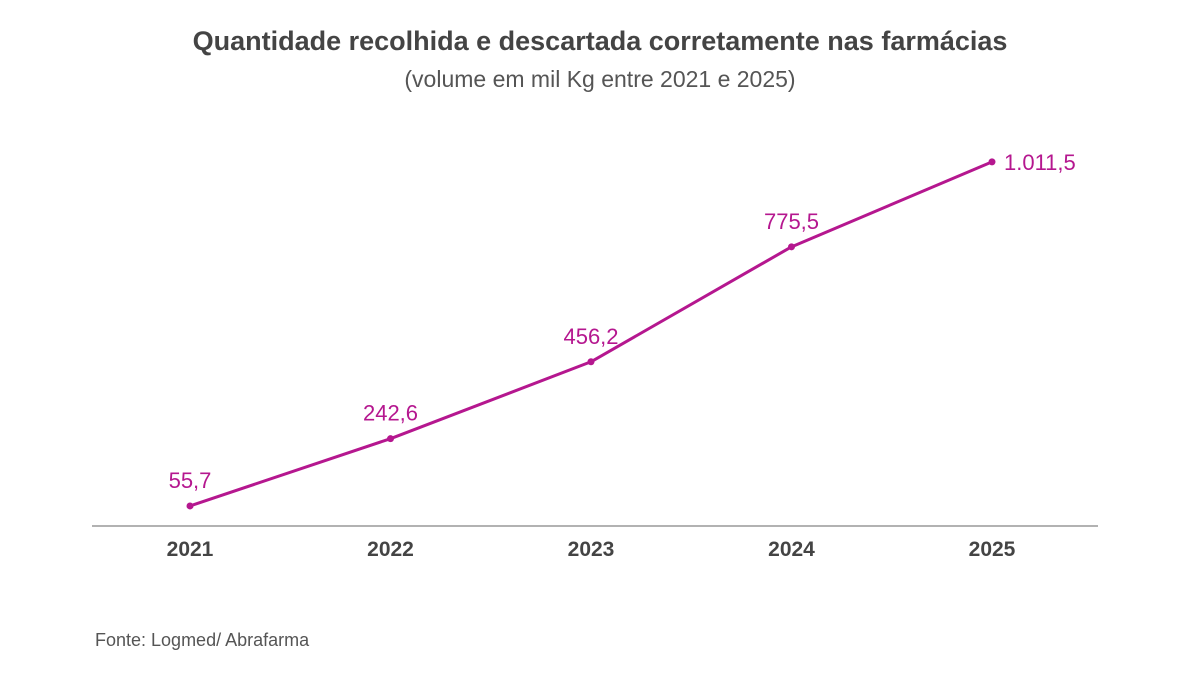  What do you see at coordinates (600, 79) in the screenshot?
I see `chart-subtitle: (volume em mil Kg entre 2021 e 2025)` at bounding box center [600, 79].